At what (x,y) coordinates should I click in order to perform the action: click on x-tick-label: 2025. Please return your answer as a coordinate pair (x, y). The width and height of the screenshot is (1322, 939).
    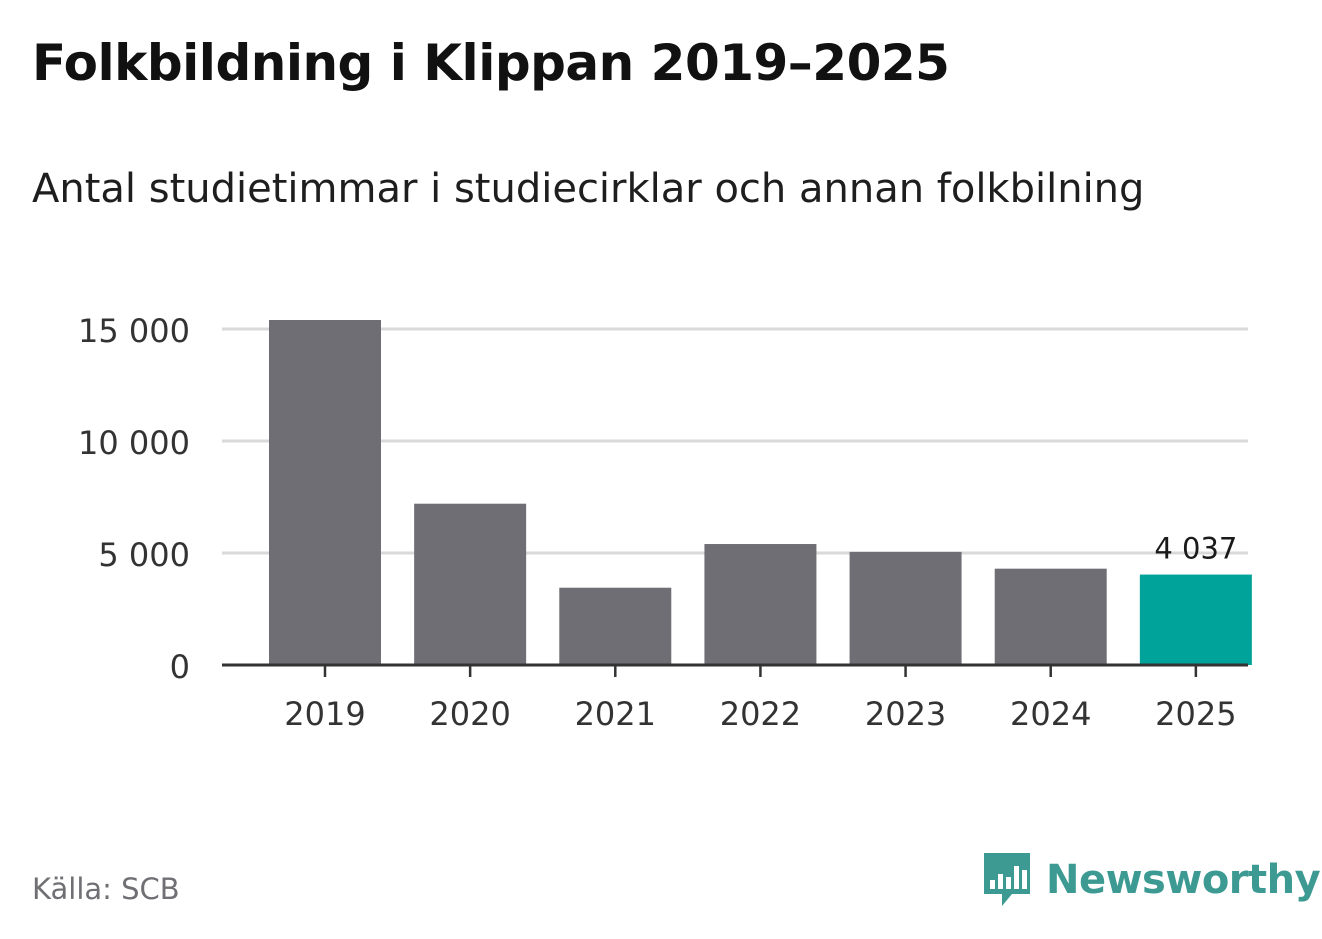
    Looking at the image, I should click on (1195, 714).